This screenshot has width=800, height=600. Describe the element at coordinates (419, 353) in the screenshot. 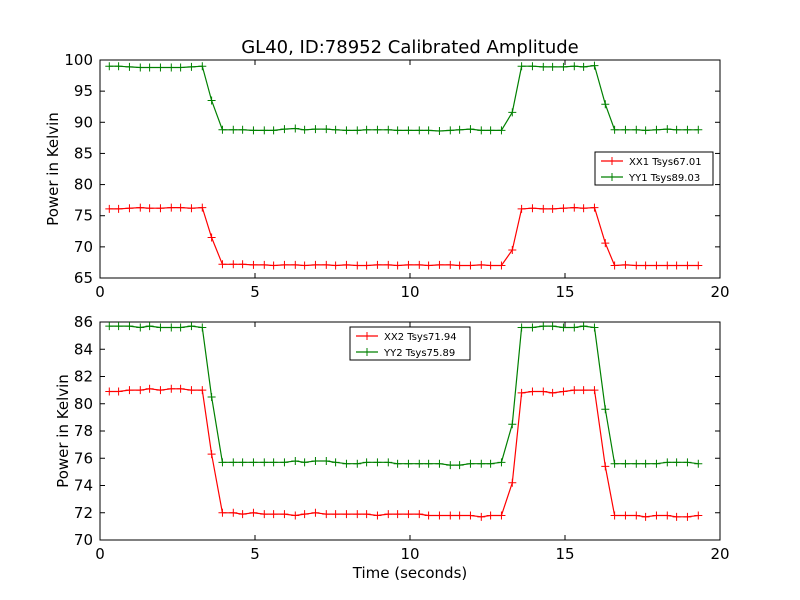

I see `legend-label: YY2 Tsys75.89` at that location.